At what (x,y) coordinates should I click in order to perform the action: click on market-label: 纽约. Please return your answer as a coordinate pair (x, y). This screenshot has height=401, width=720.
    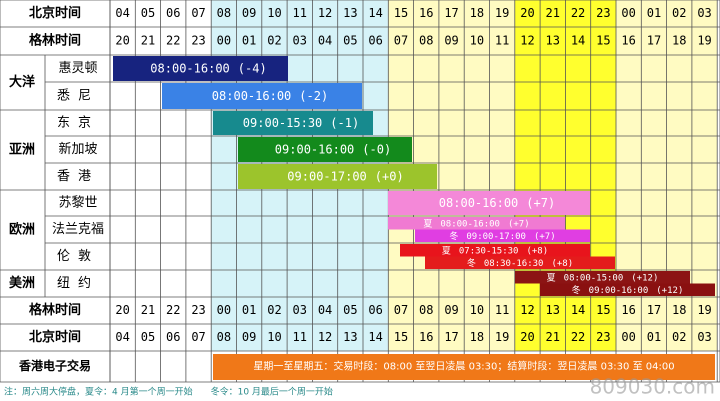
    Looking at the image, I should click on (78, 283).